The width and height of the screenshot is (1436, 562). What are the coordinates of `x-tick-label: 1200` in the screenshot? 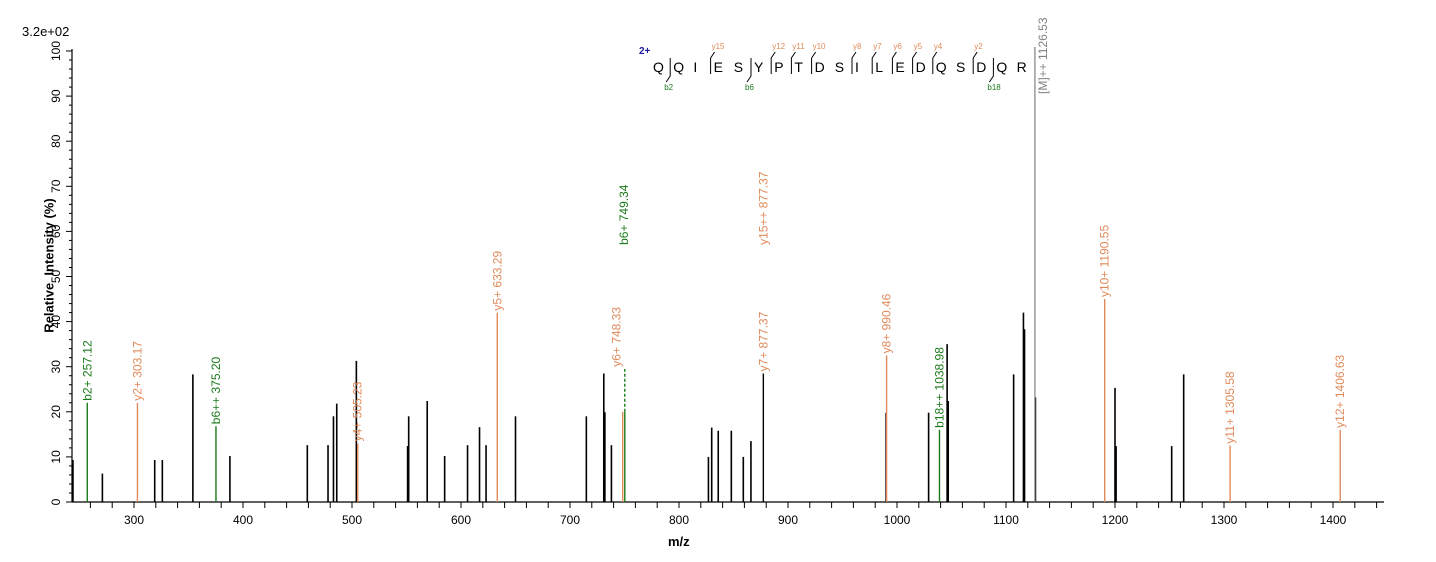 It's located at (1115, 520).